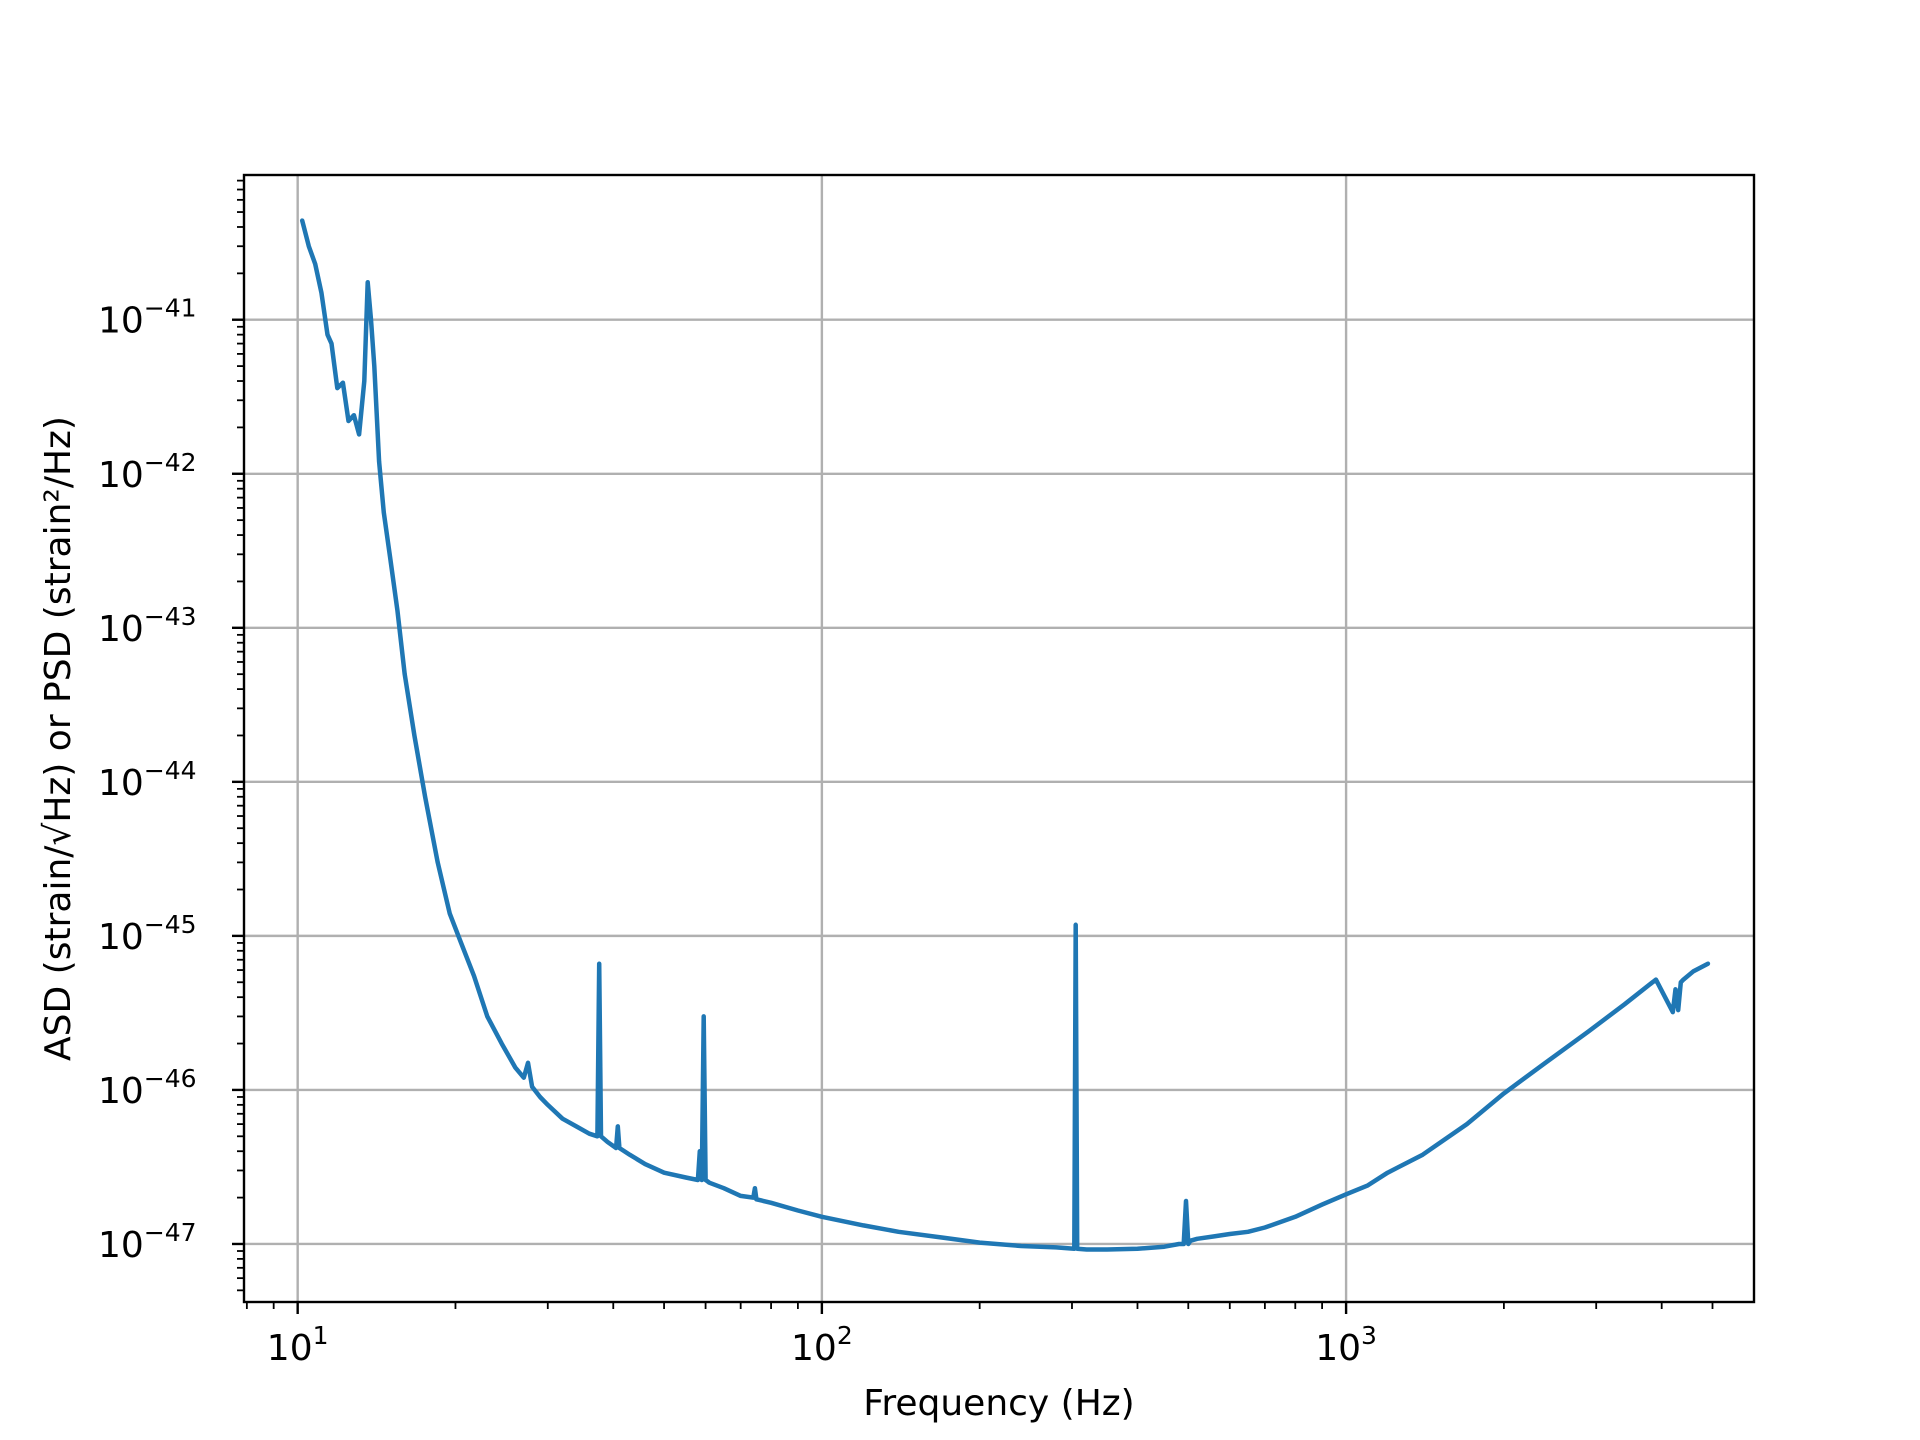  Describe the element at coordinates (147, 472) in the screenshot. I see `y-tick-label: 10−42` at that location.